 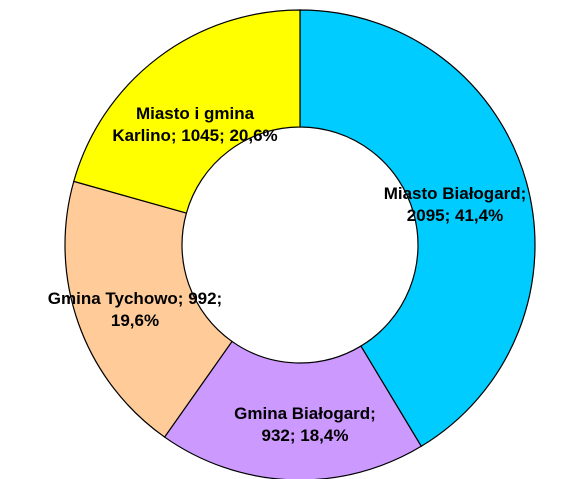 I want to click on data-label: Gmina Tychowo; 992; 19,6%, so click(x=135, y=309).